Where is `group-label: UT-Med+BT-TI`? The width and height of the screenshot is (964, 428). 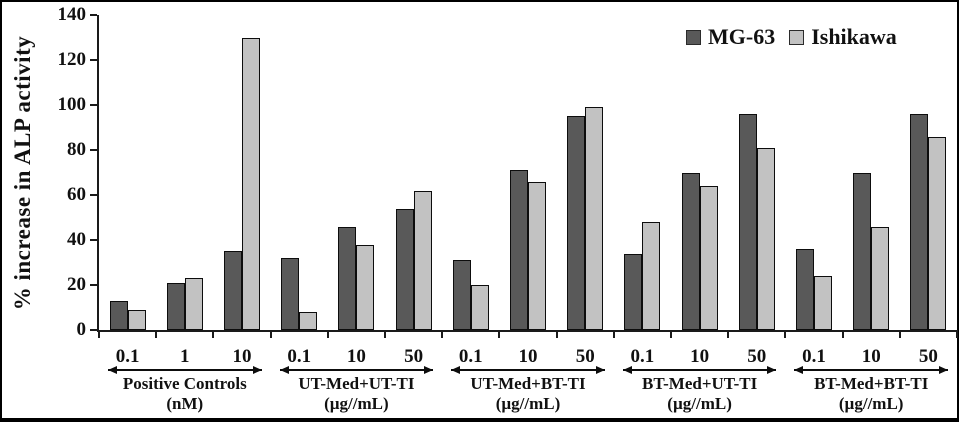 group-label: UT-Med+BT-TI is located at coordinates (528, 383).